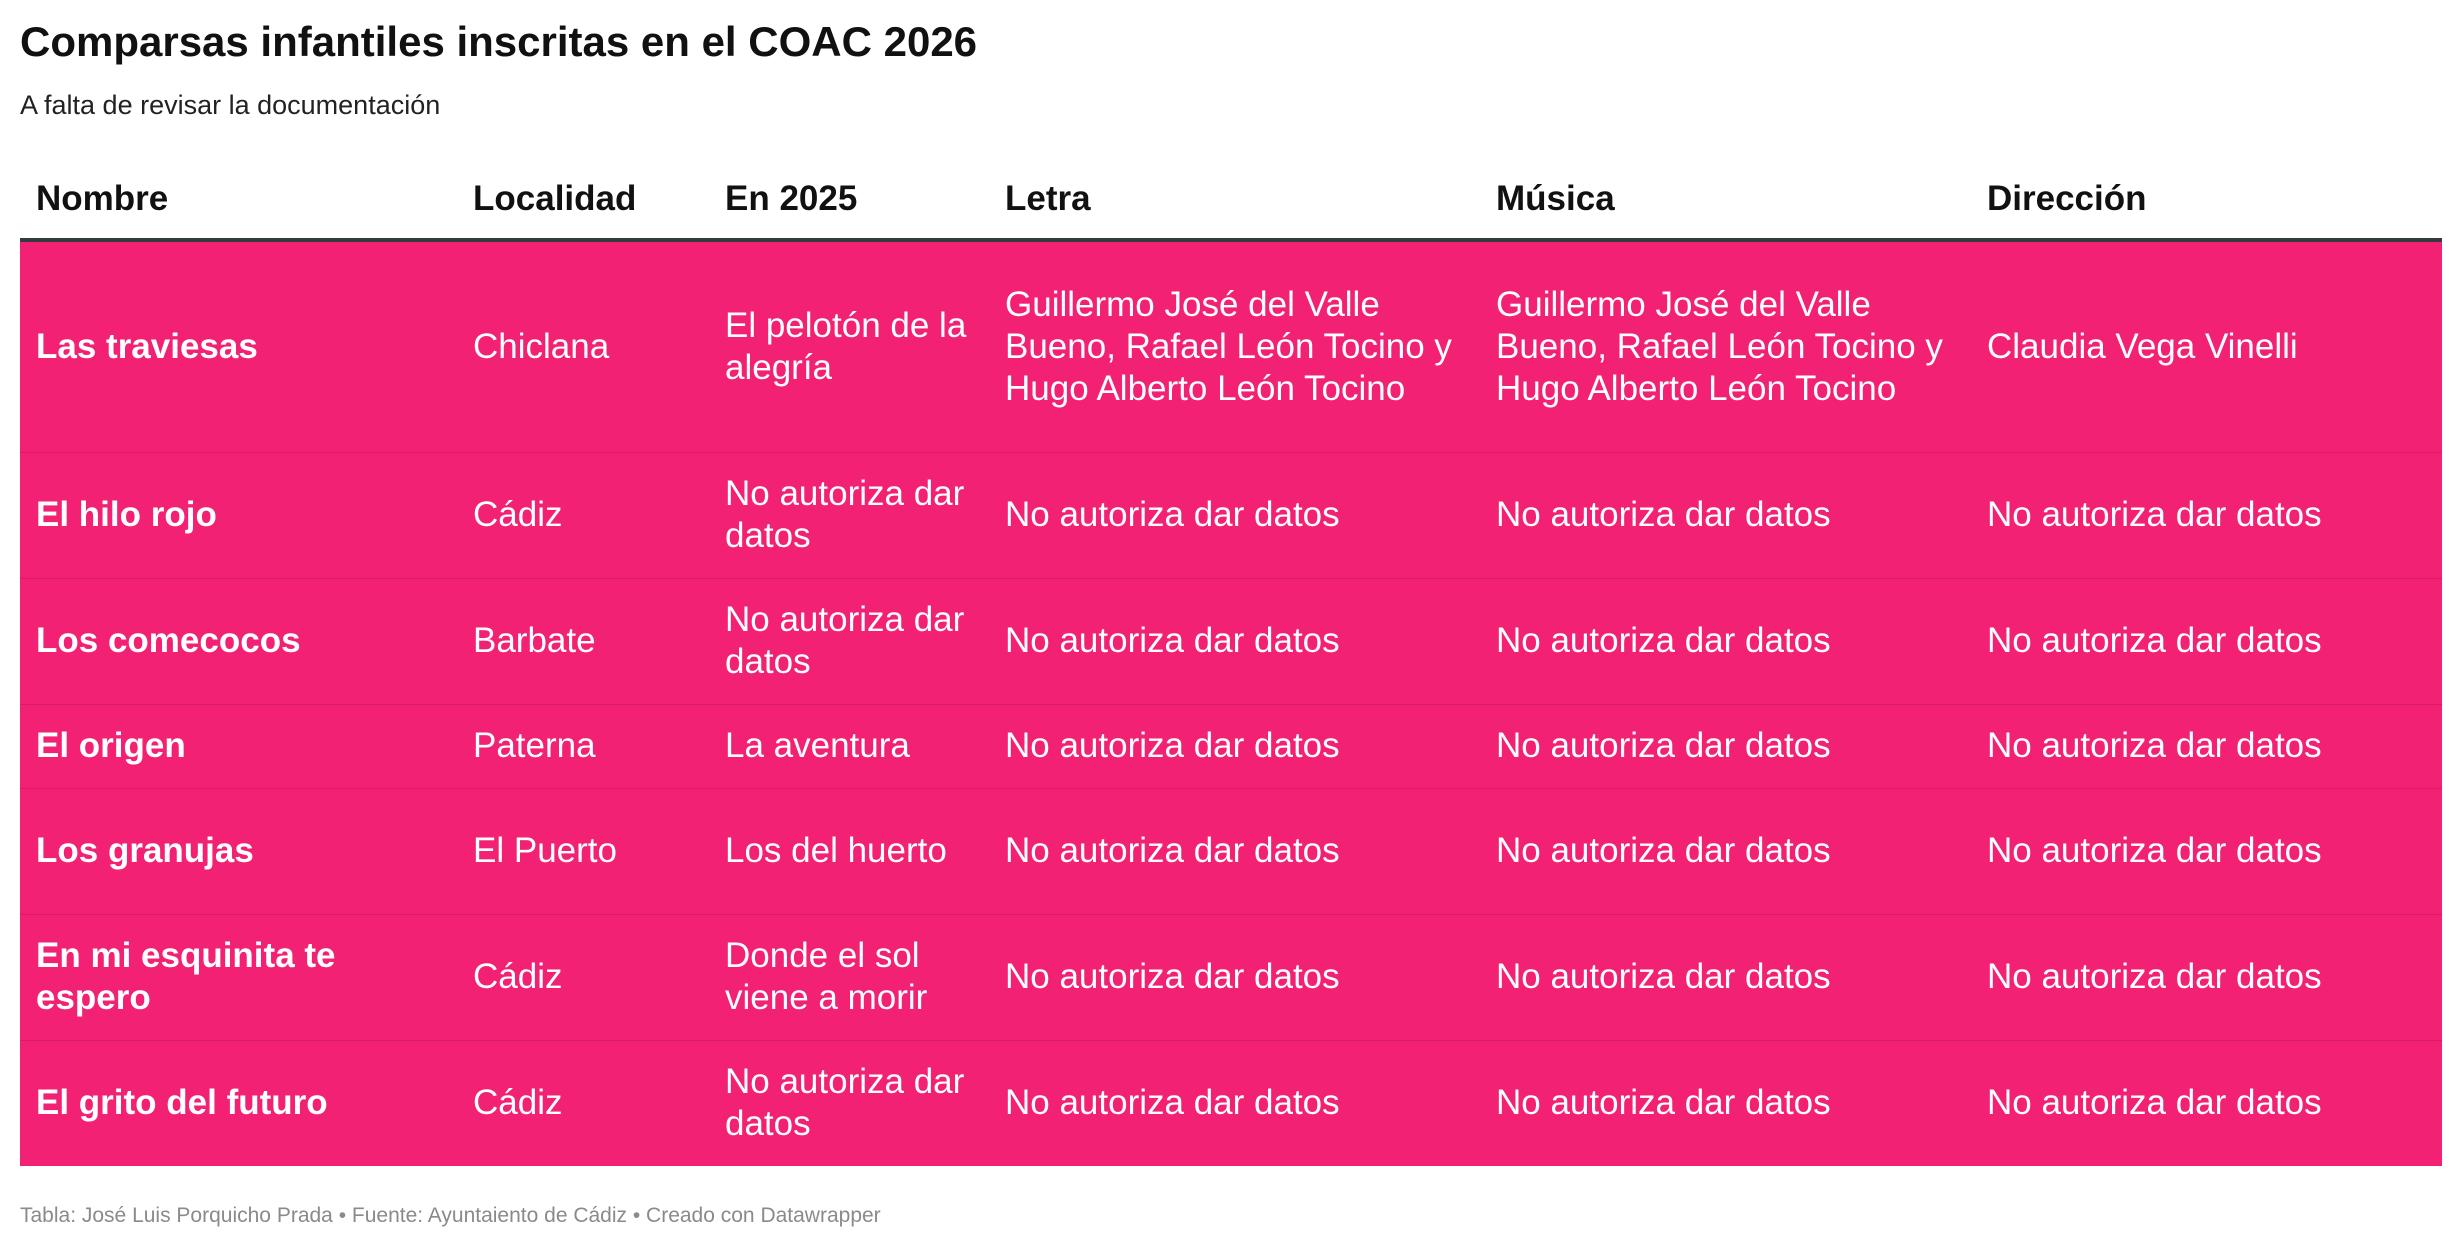 The image size is (2460, 1250). Describe the element at coordinates (238, 515) in the screenshot. I see `cell-nombre: El hilo rojo` at that location.